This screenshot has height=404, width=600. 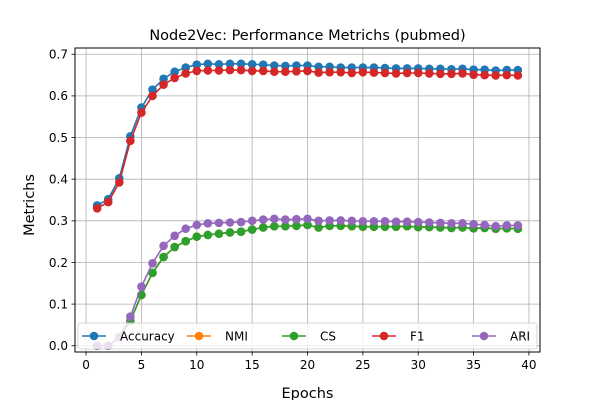 What do you see at coordinates (58, 263) in the screenshot?
I see `y-tick-label: 0.2` at bounding box center [58, 263].